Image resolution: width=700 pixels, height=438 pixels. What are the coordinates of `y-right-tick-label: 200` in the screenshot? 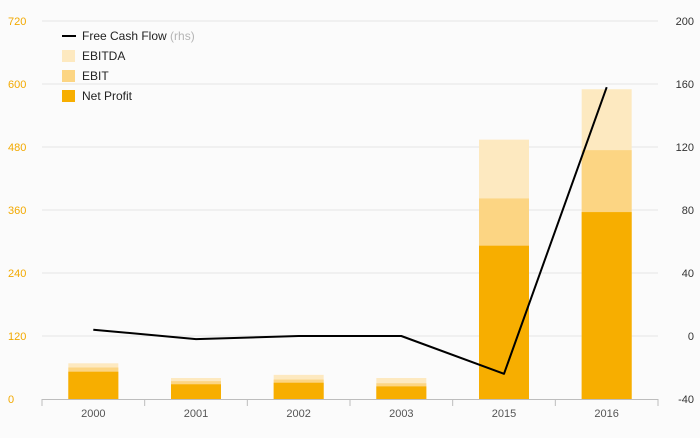 It's located at (685, 22).